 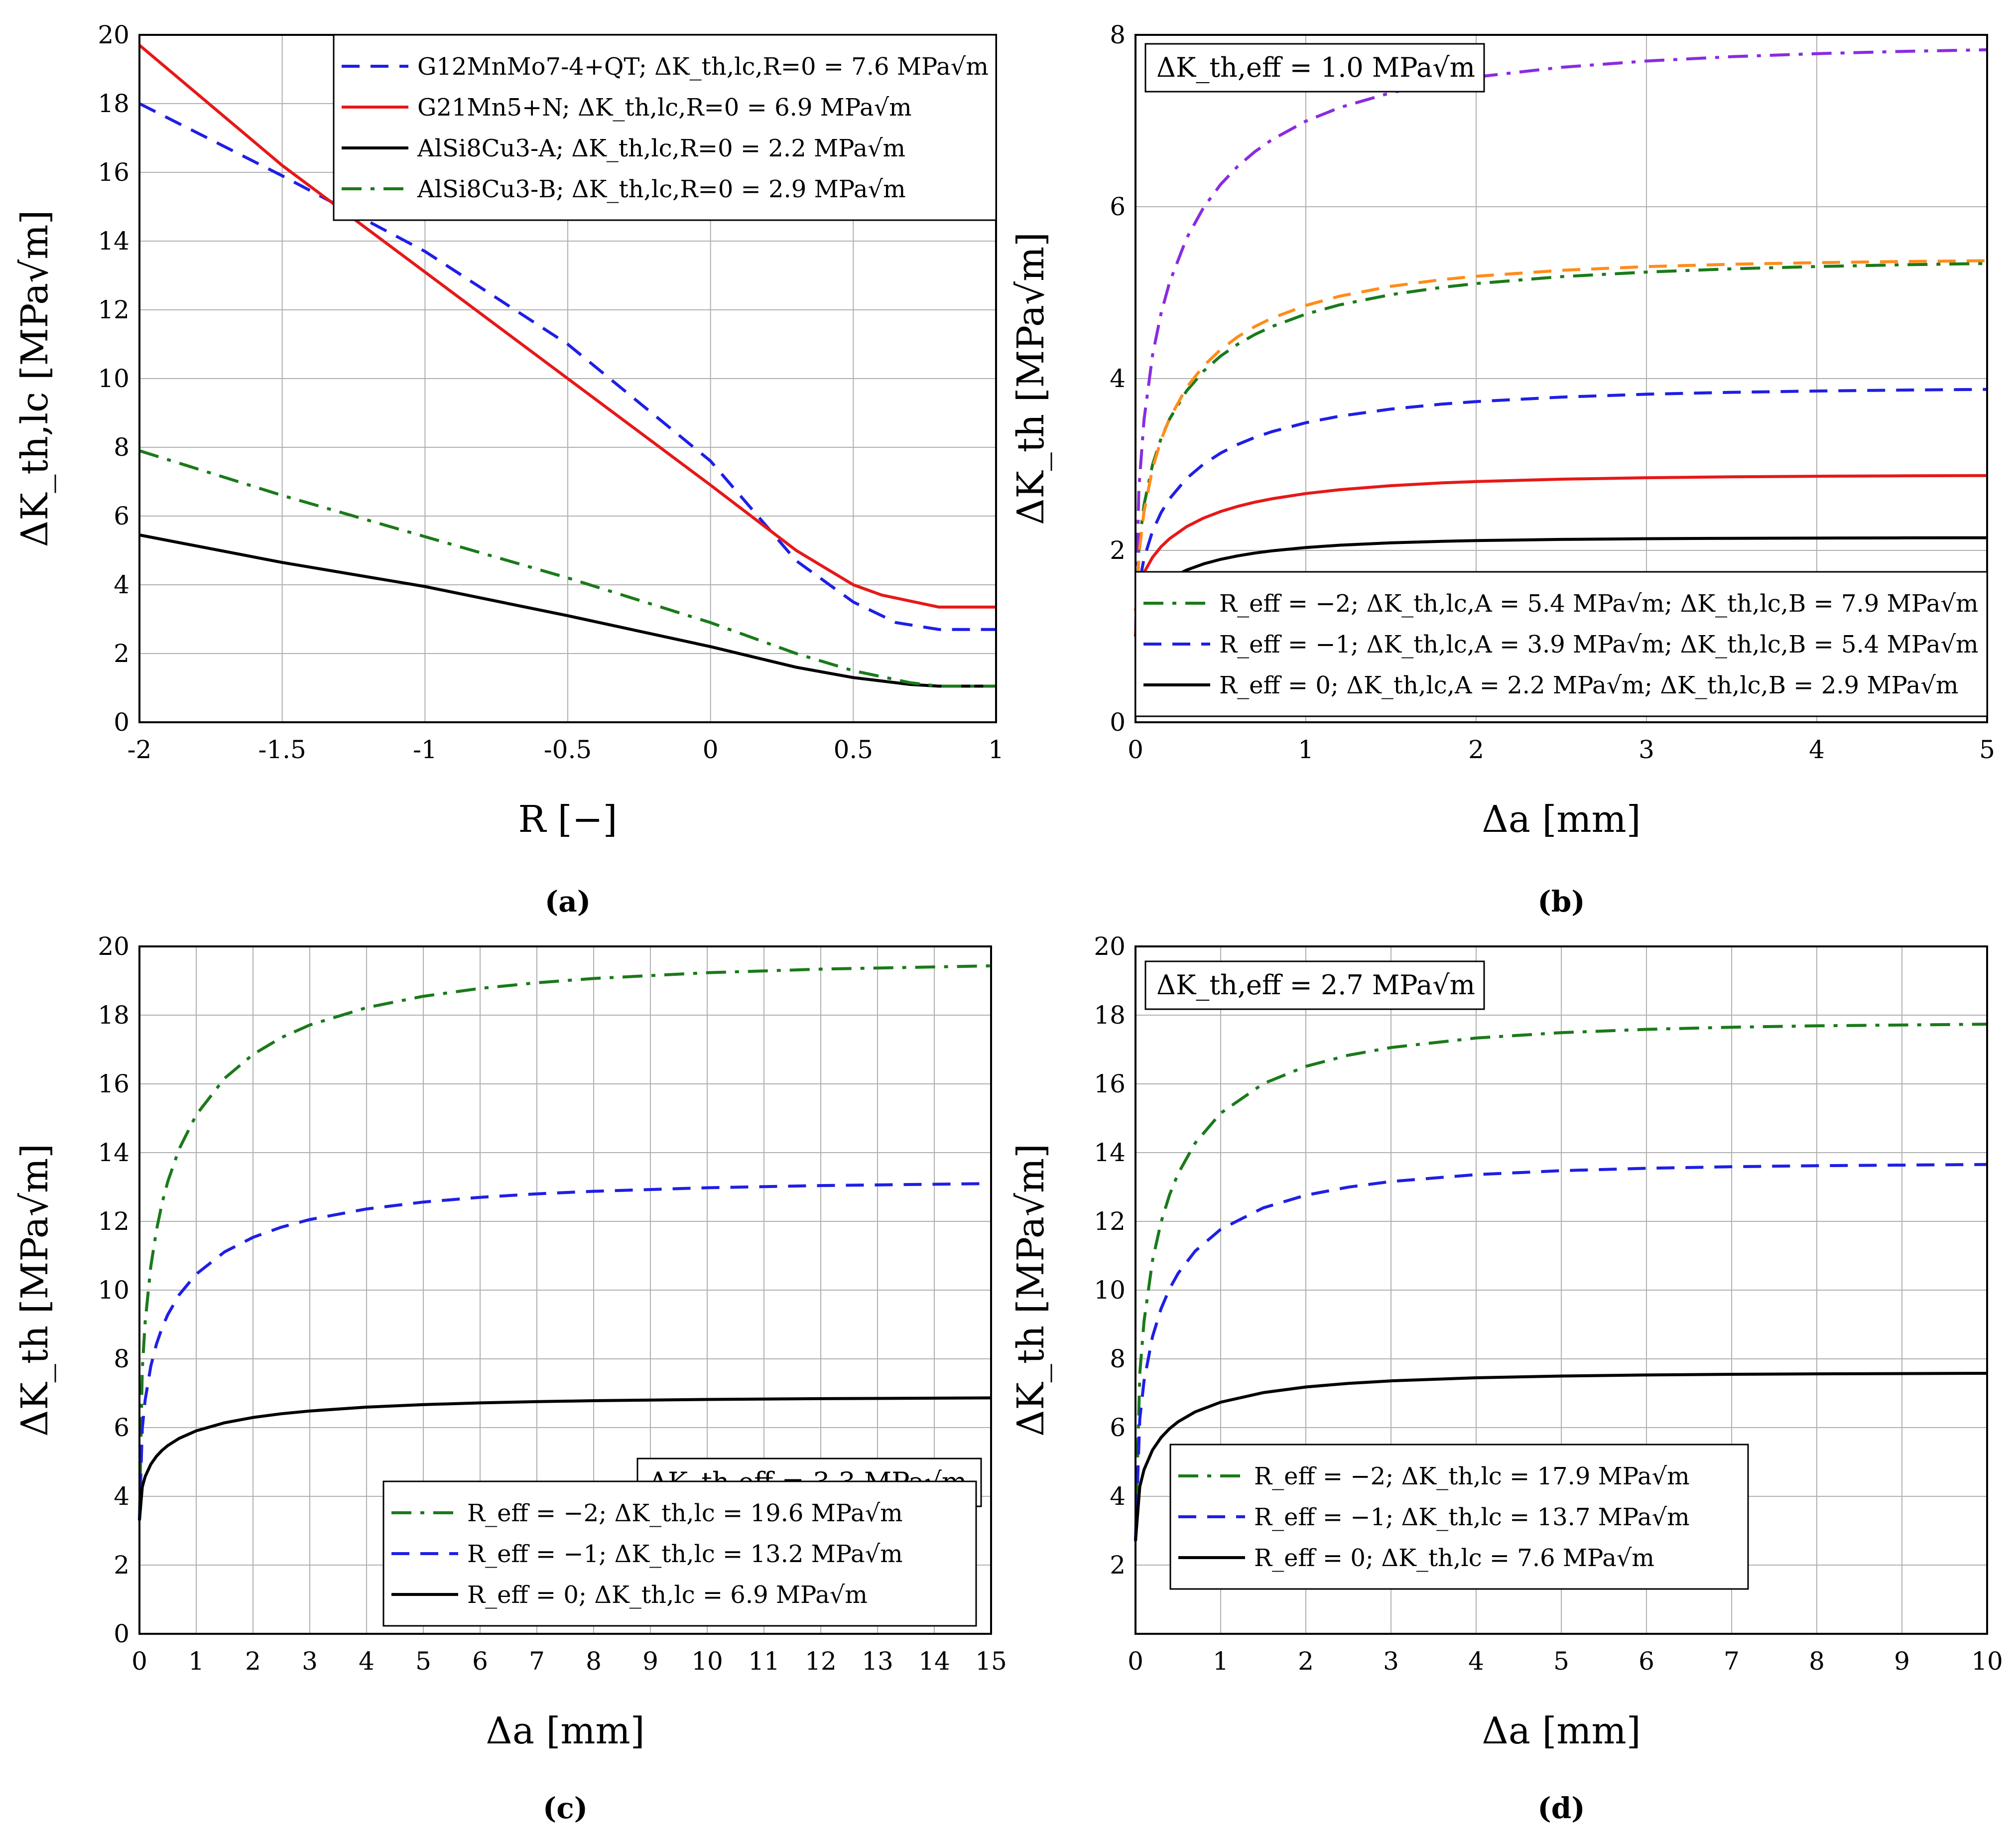 What do you see at coordinates (707, 1662) in the screenshot?
I see `x-tick-label: 10` at bounding box center [707, 1662].